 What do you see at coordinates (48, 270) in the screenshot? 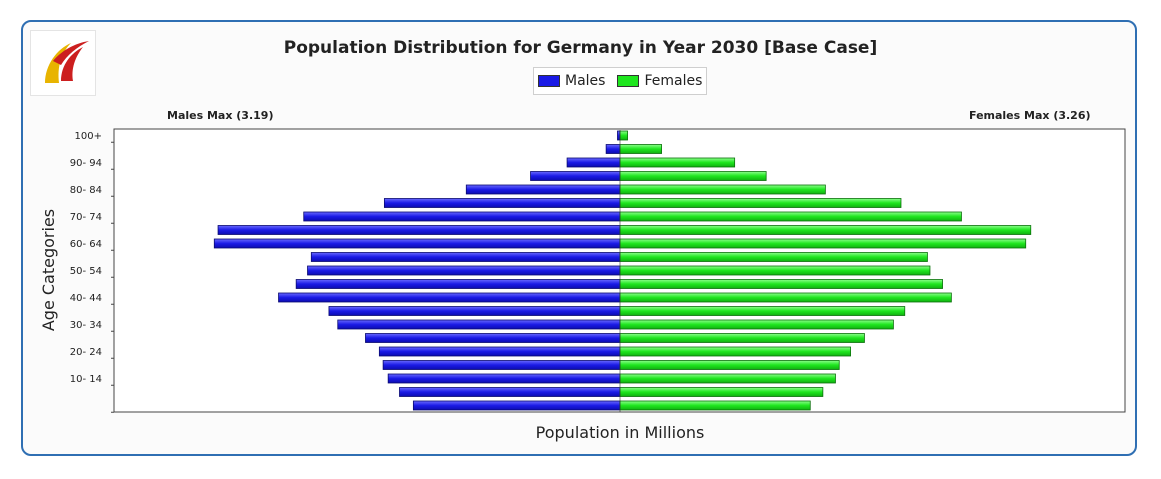
I see `y-axis-label: Age Categories` at bounding box center [48, 270].